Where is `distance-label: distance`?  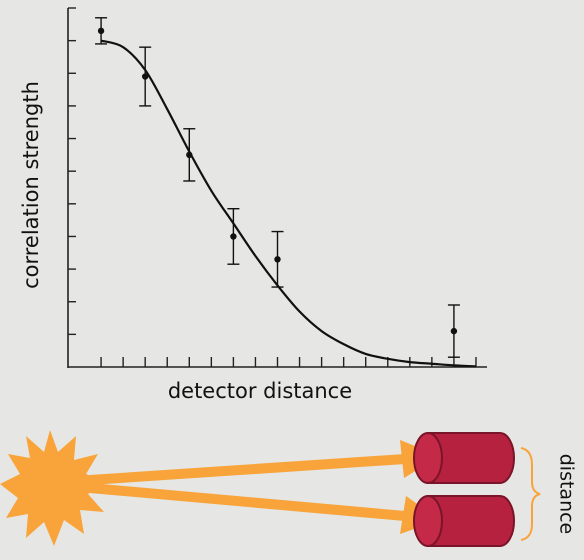 distance-label: distance is located at coordinates (567, 494).